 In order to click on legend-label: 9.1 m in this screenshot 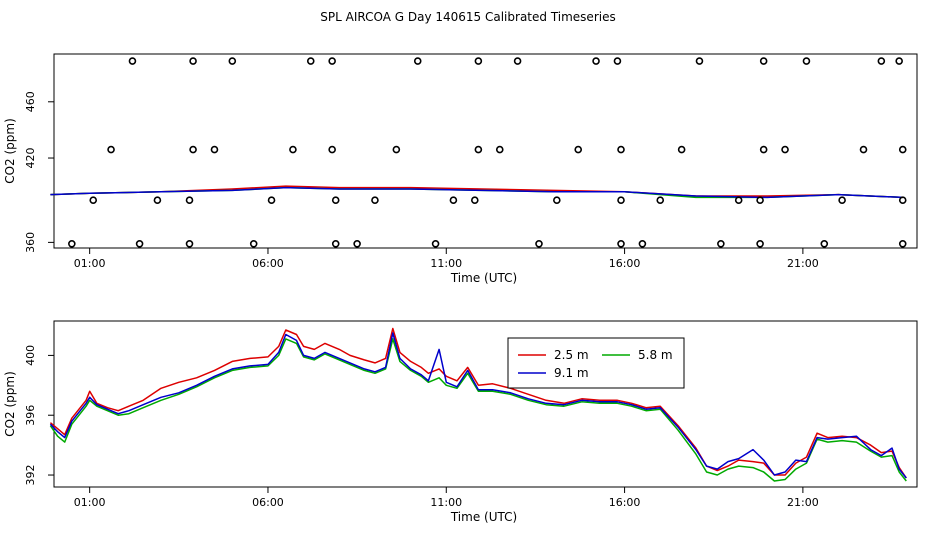, I will do `click(571, 373)`.